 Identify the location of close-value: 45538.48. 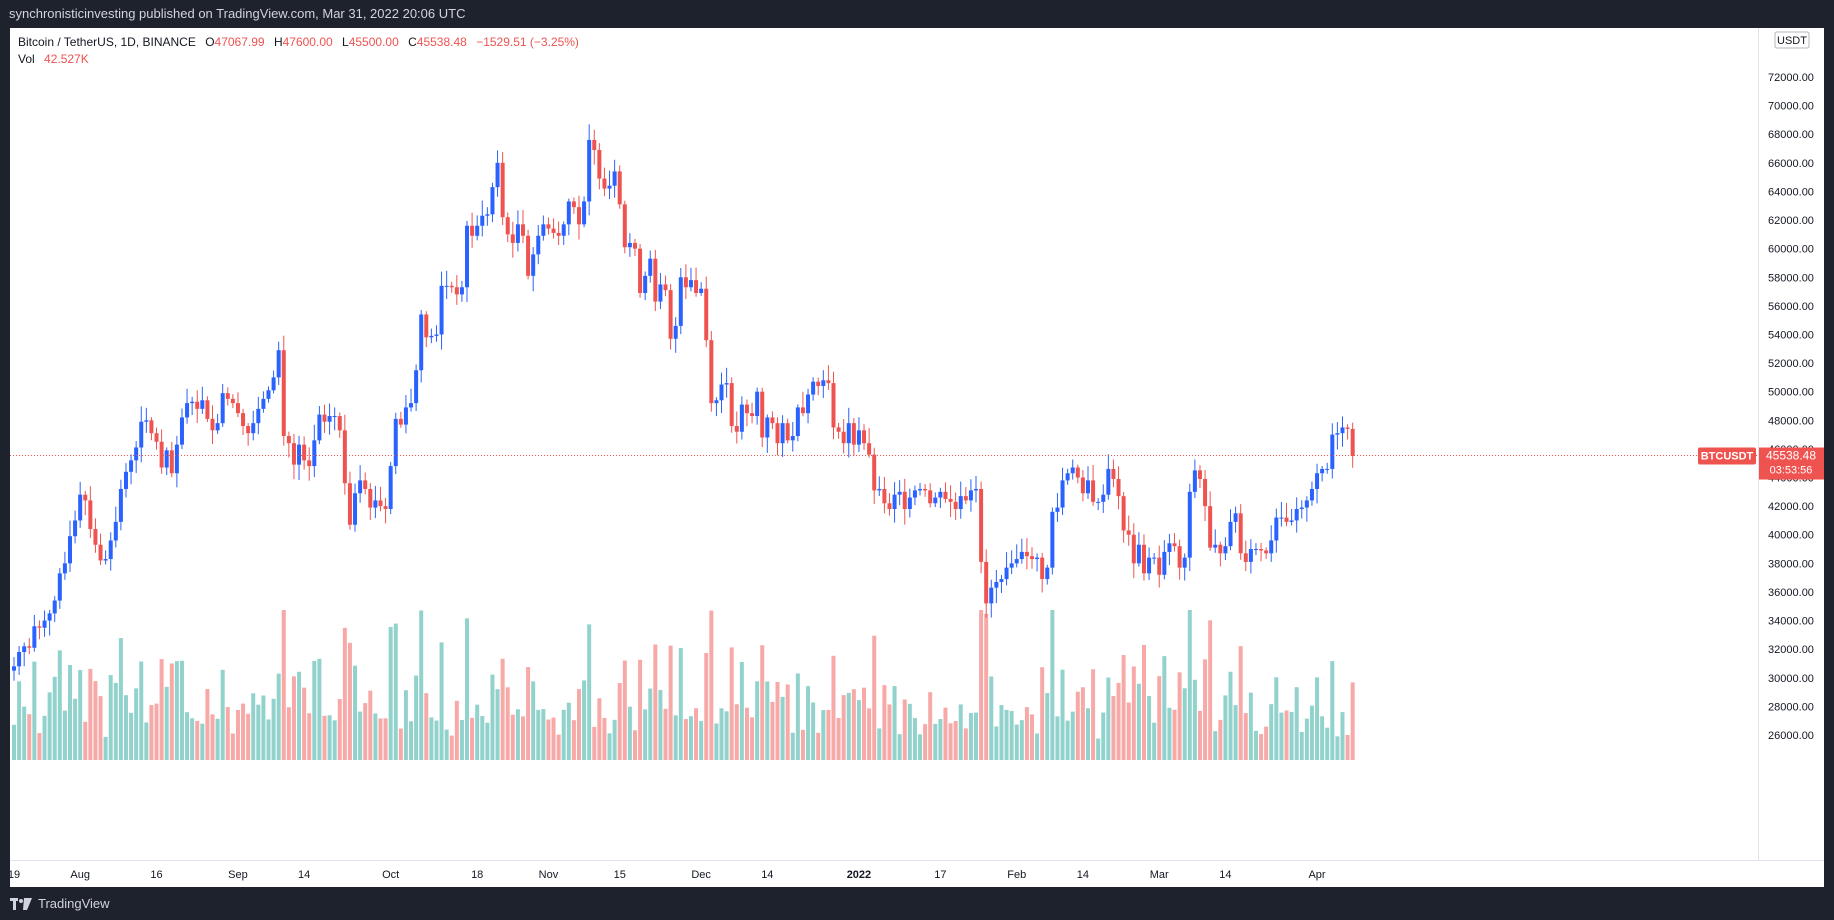
(441, 42).